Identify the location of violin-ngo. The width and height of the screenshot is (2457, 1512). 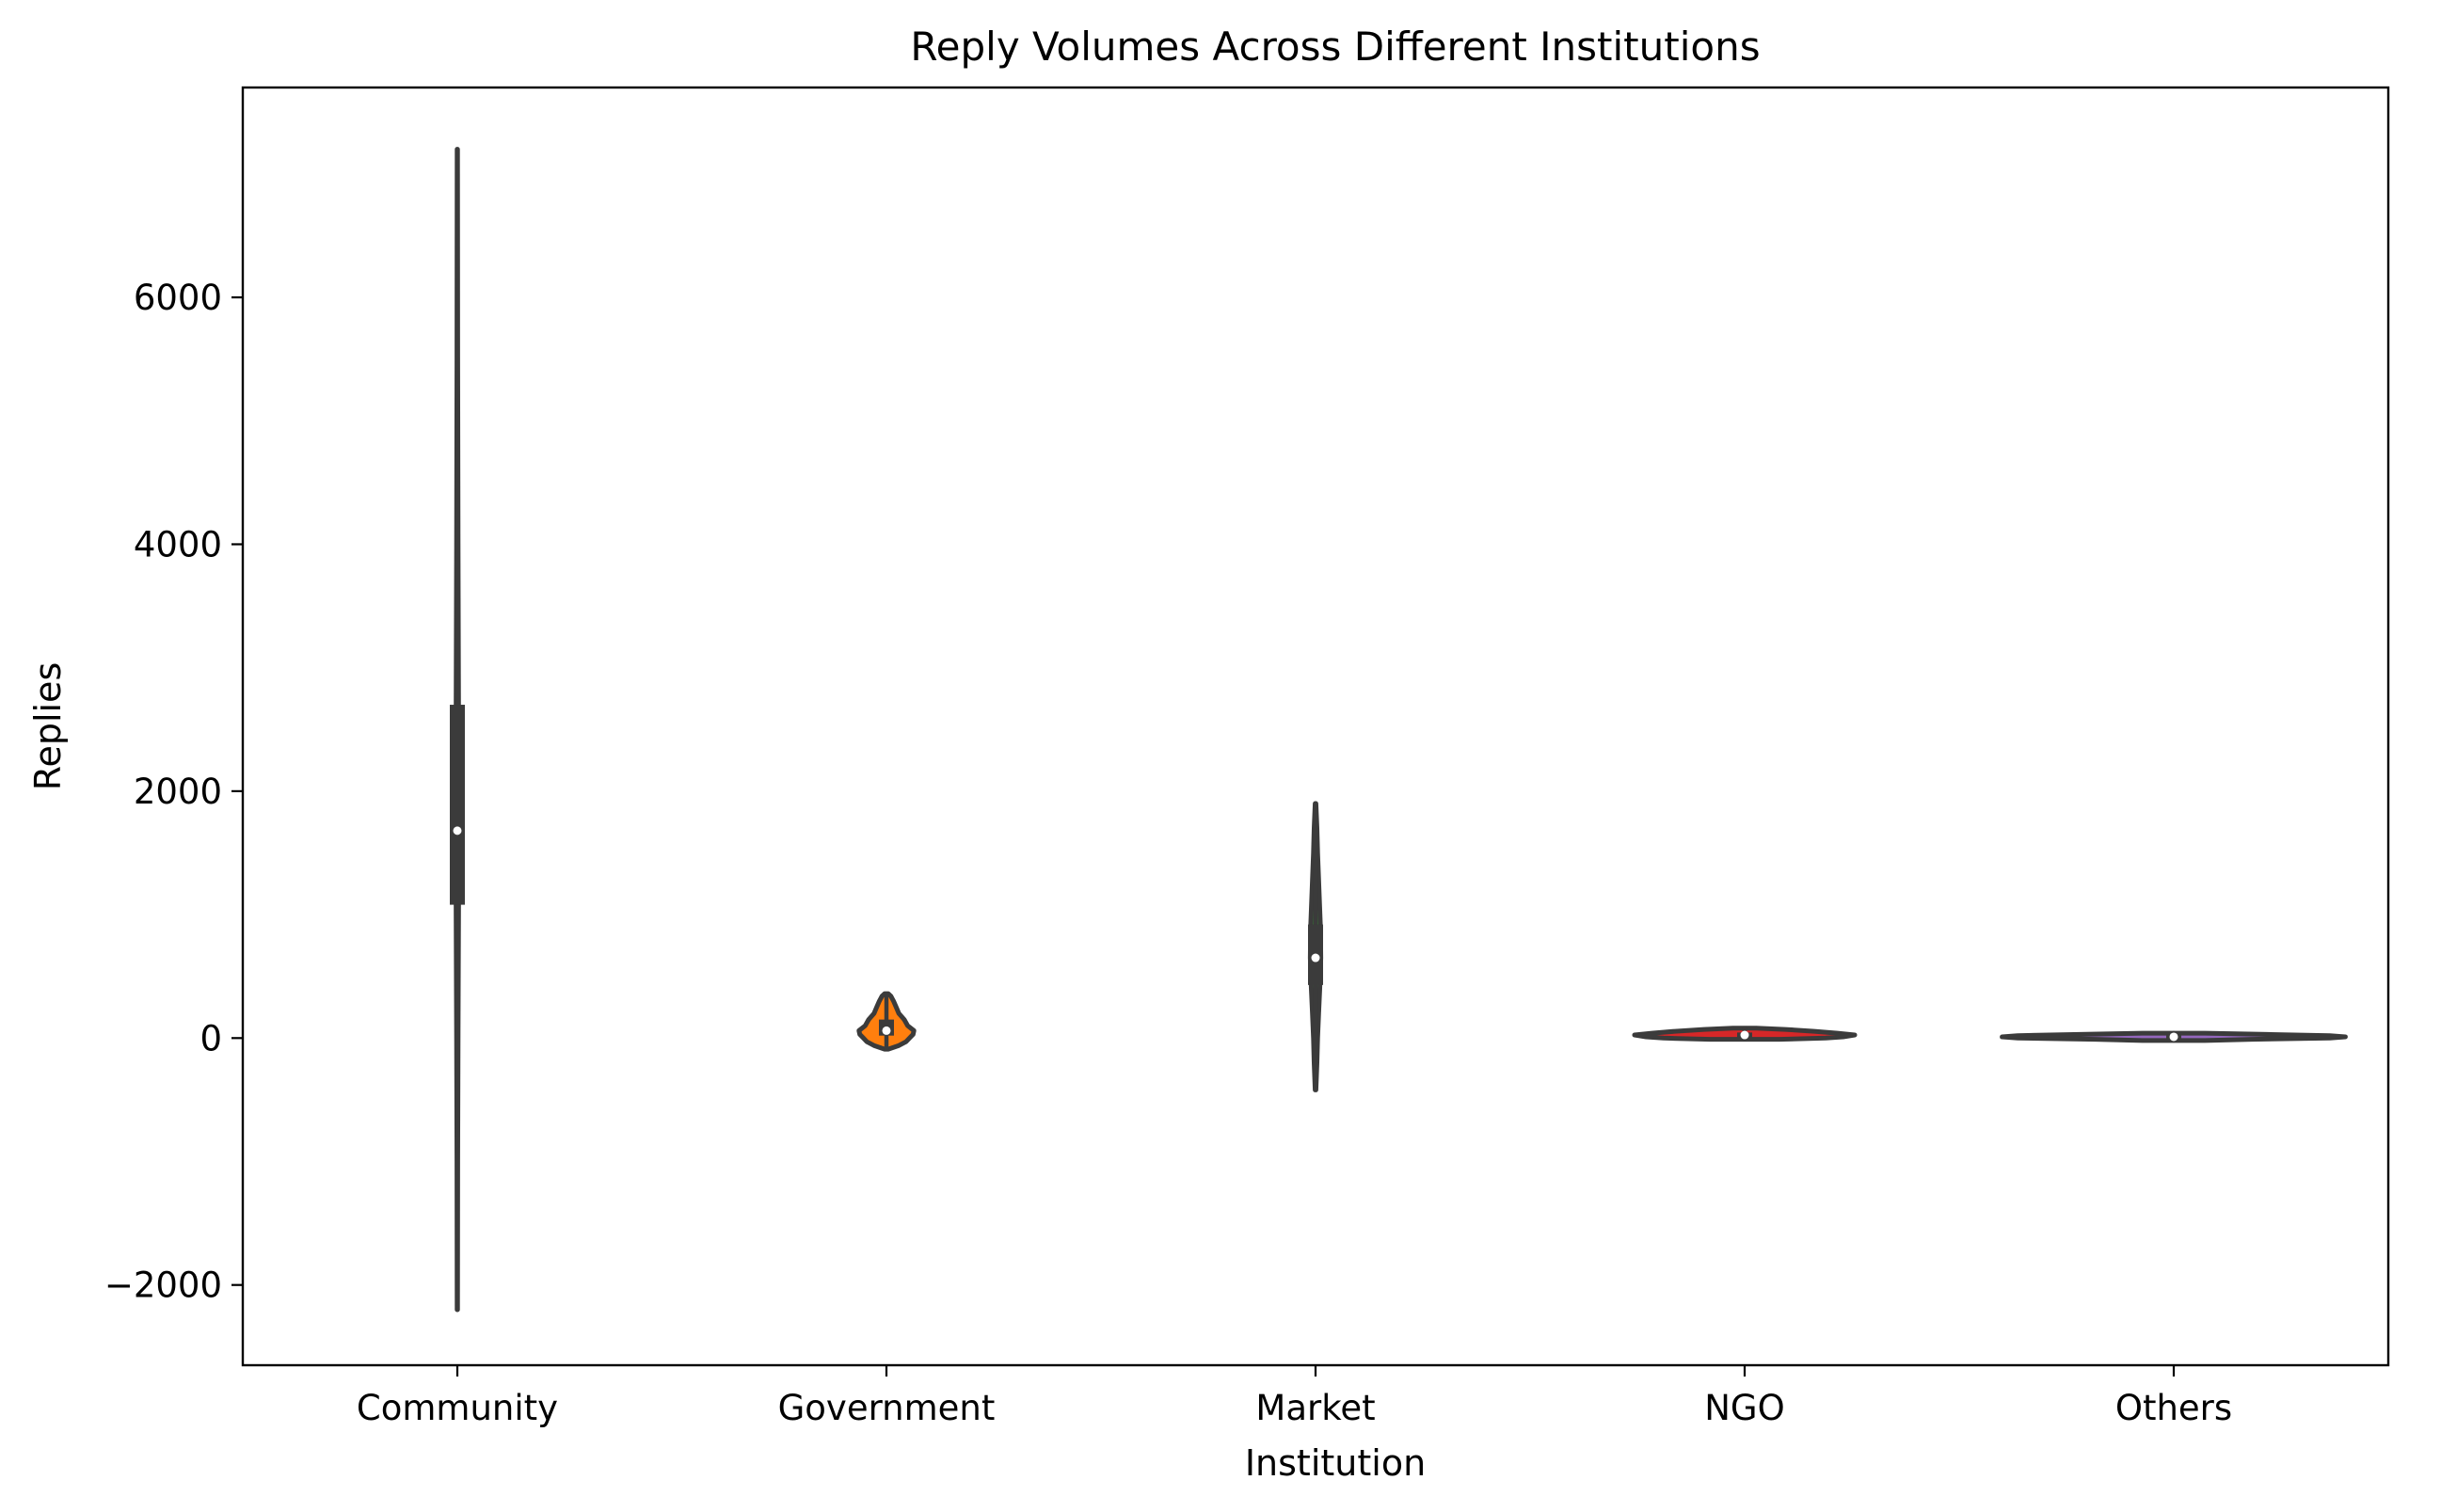
(1745, 1034).